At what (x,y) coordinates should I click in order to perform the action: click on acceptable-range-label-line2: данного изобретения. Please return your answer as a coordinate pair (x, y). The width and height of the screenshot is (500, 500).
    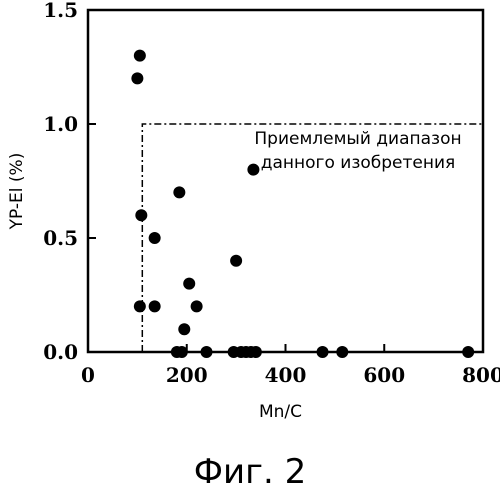
    Looking at the image, I should click on (358, 163).